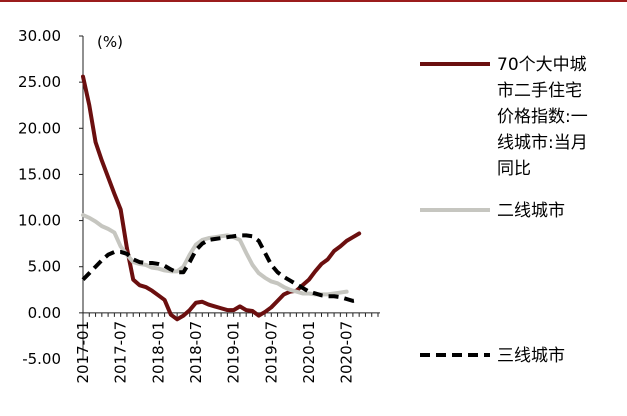 Image resolution: width=627 pixels, height=416 pixels. What do you see at coordinates (196, 352) in the screenshot?
I see `x-tick-label: 2018-07` at bounding box center [196, 352].